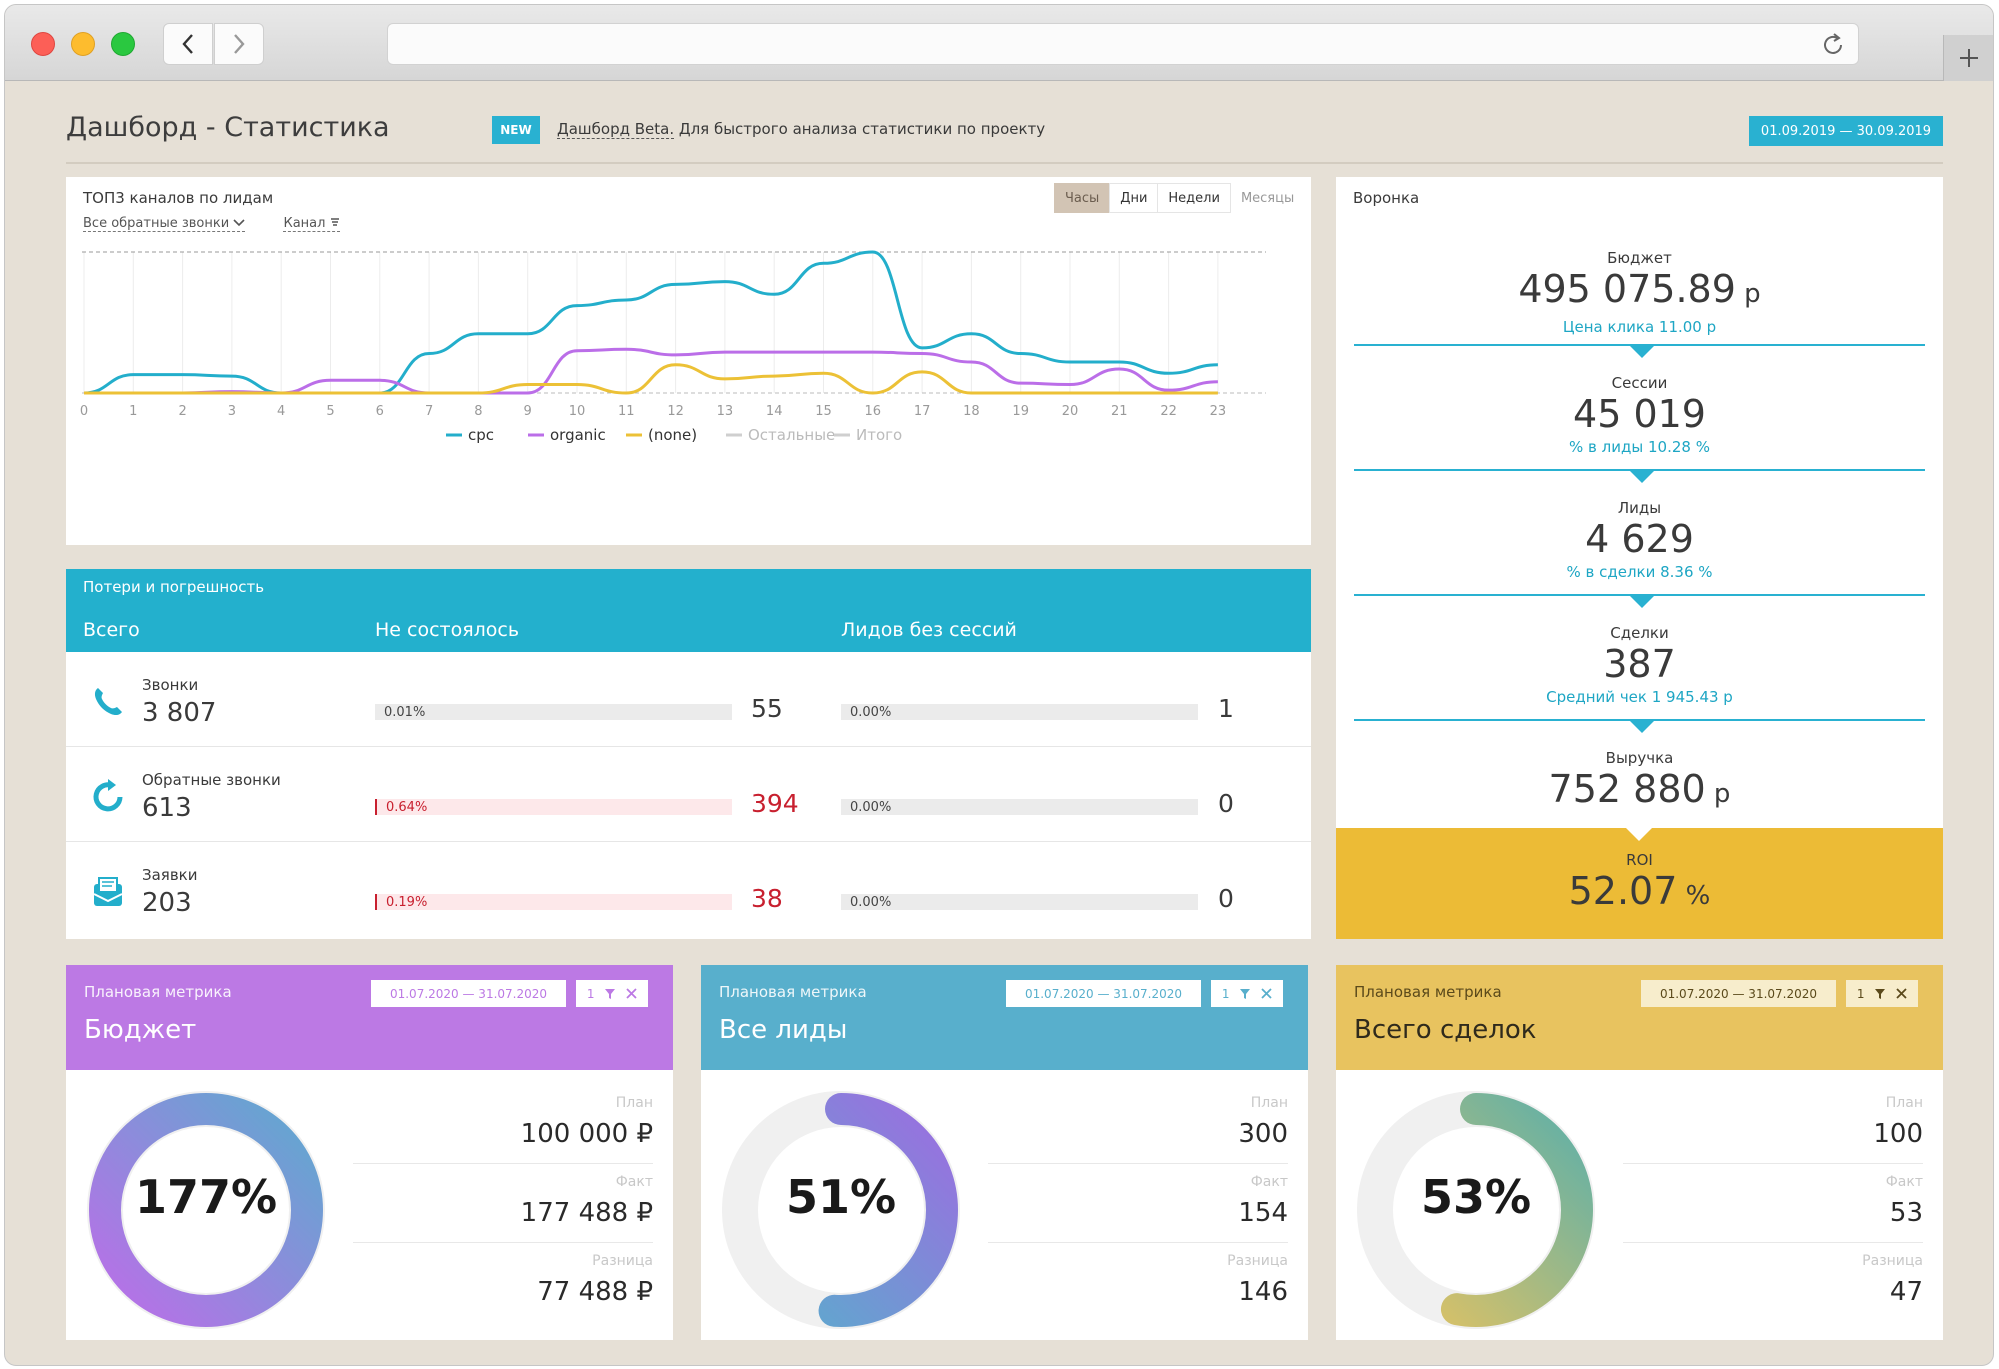 This screenshot has width=1999, height=1369. What do you see at coordinates (1639, 539) in the screenshot?
I see `stage-value: 4 629` at bounding box center [1639, 539].